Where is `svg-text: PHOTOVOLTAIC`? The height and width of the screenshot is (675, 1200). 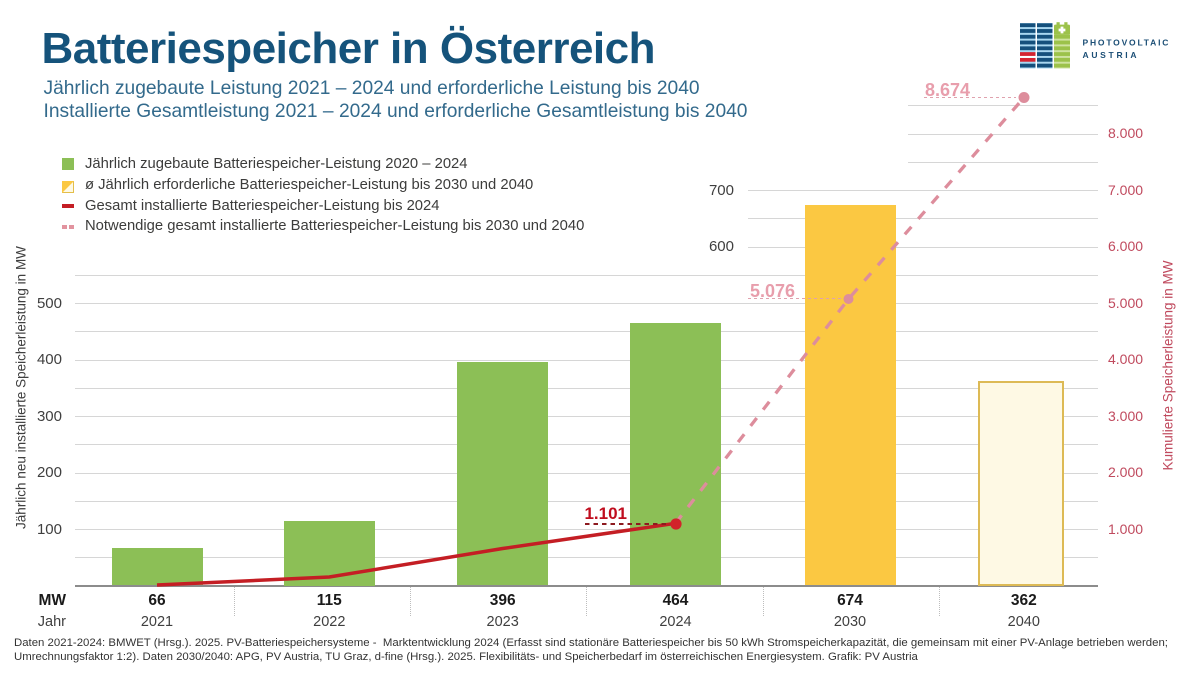 svg-text: PHOTOVOLTAIC is located at coordinates (1127, 43).